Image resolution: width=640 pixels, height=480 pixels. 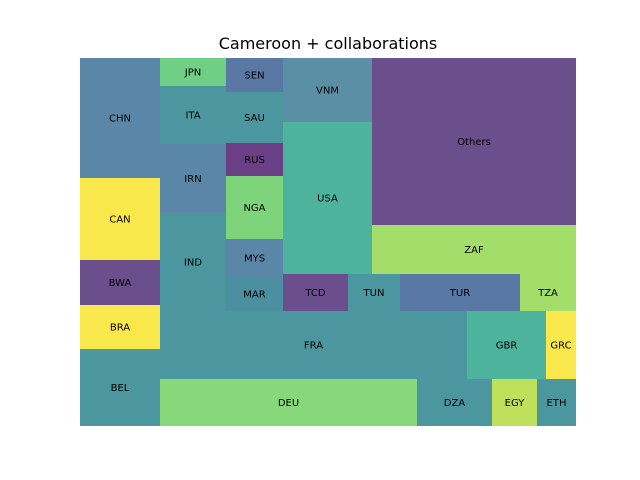 I want to click on treemap-cell-tza, so click(x=548, y=292).